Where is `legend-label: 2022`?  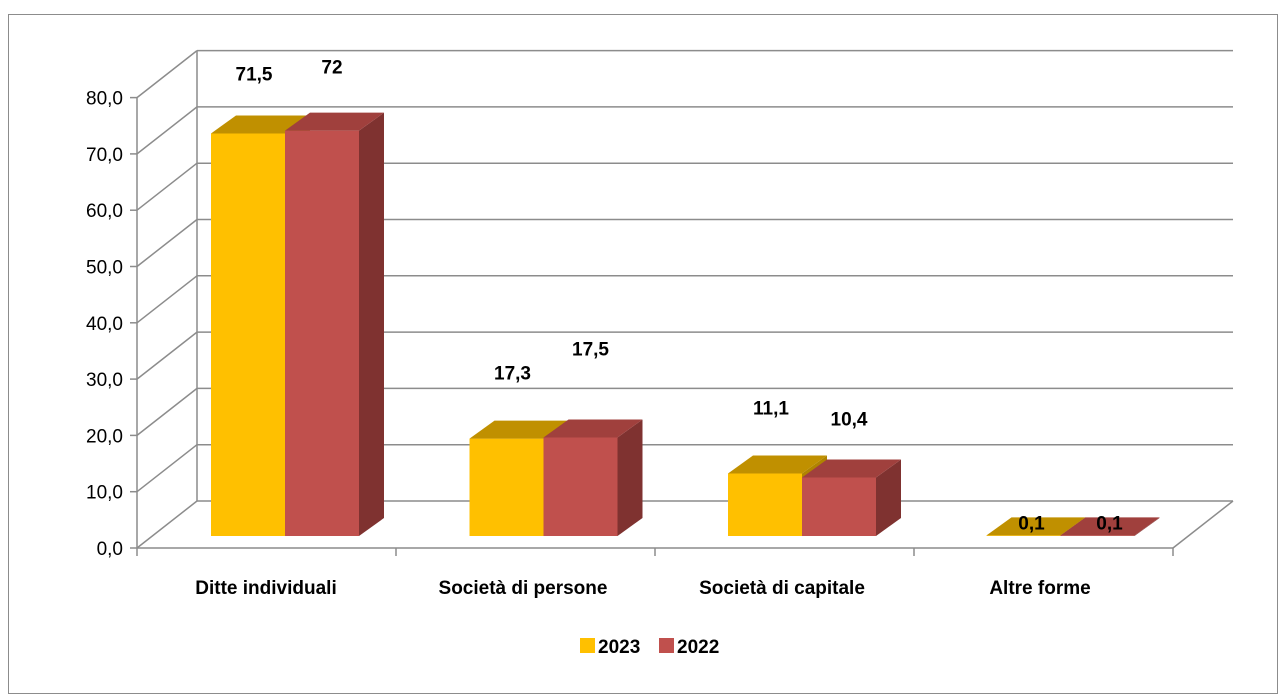 legend-label: 2022 is located at coordinates (698, 647).